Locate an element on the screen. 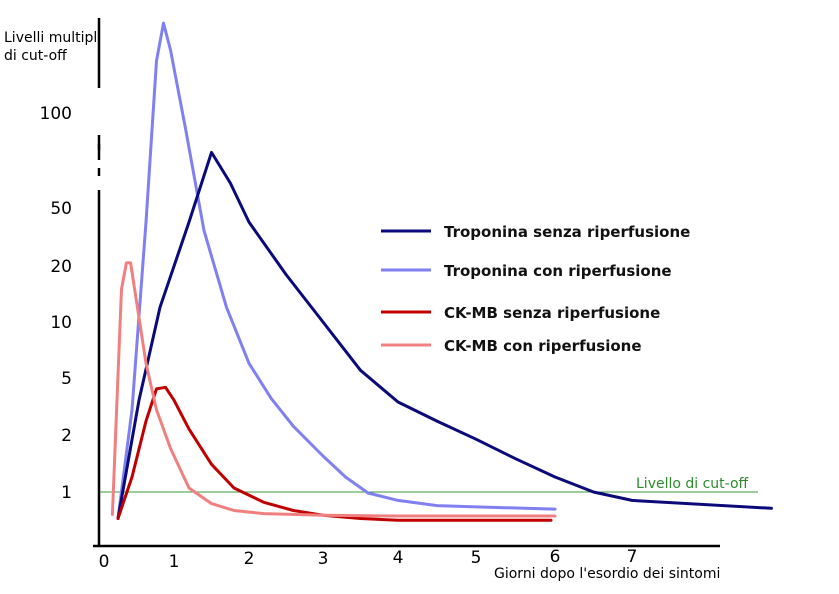 Image resolution: width=839 pixels, height=594 pixels. y-tick-label: 1 is located at coordinates (66, 493).